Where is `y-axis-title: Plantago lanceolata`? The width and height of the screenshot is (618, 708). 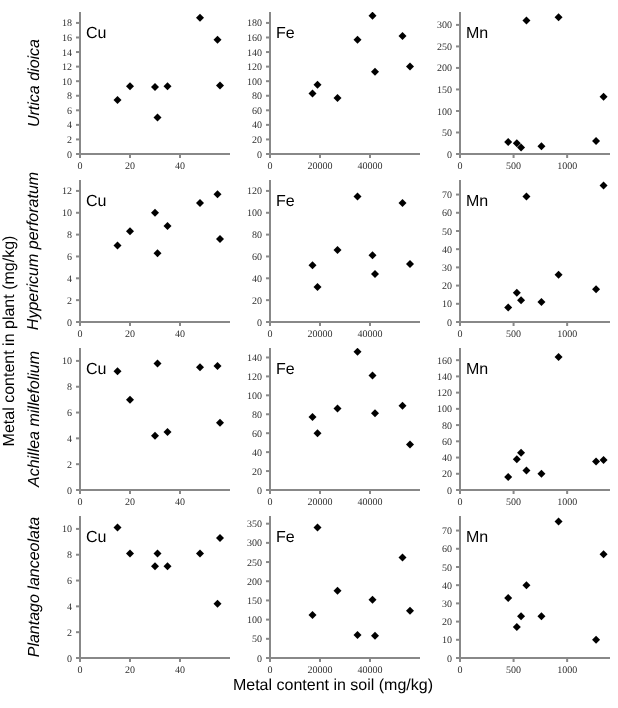 y-axis-title: Plantago lanceolata is located at coordinates (34, 586).